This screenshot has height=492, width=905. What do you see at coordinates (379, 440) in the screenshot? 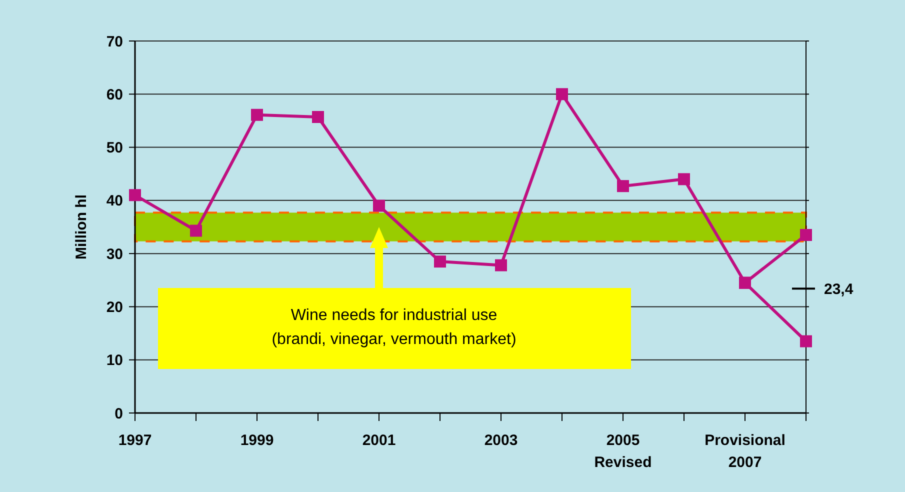
I see `x-tick-label: 2001` at bounding box center [379, 440].